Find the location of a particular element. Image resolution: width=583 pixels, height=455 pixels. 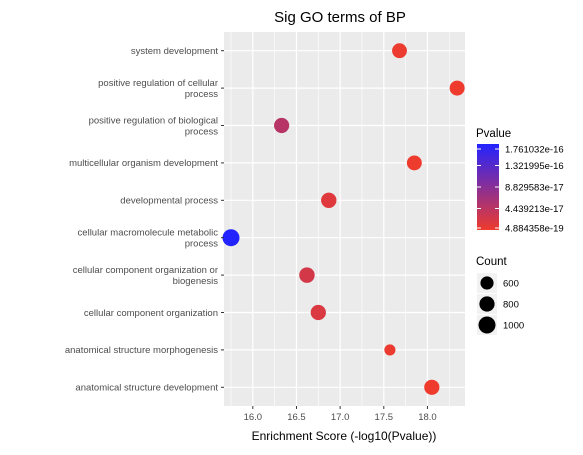

pvalue-colorbar is located at coordinates (488, 187).